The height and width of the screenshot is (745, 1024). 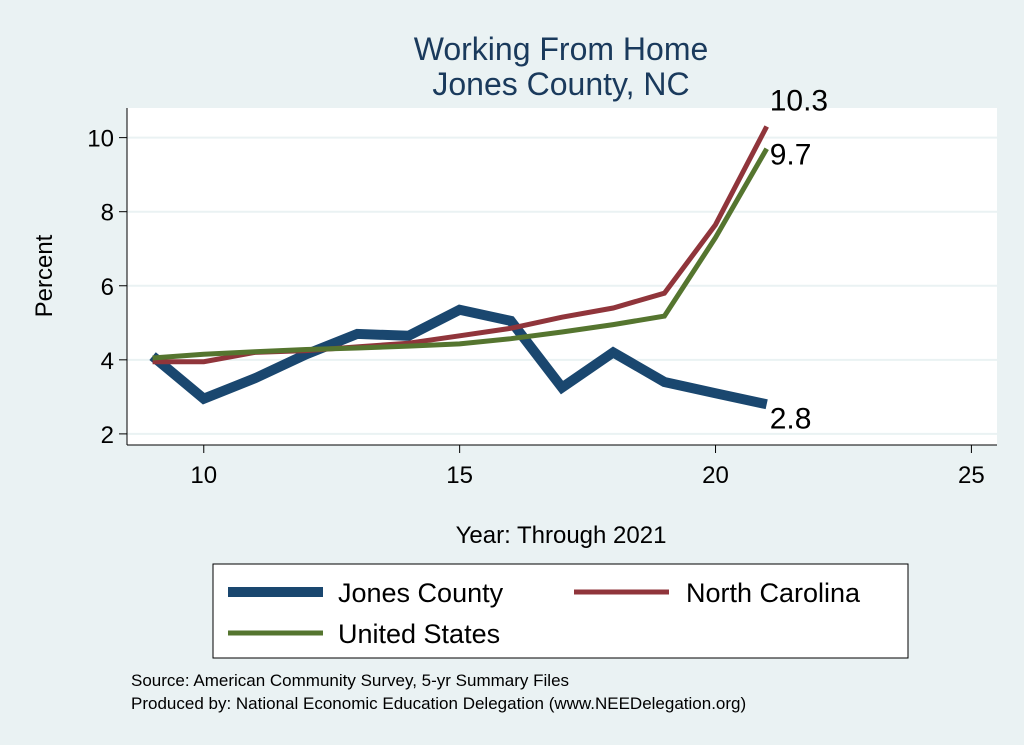 I want to click on y-tick-label-8: 8, so click(x=107, y=213).